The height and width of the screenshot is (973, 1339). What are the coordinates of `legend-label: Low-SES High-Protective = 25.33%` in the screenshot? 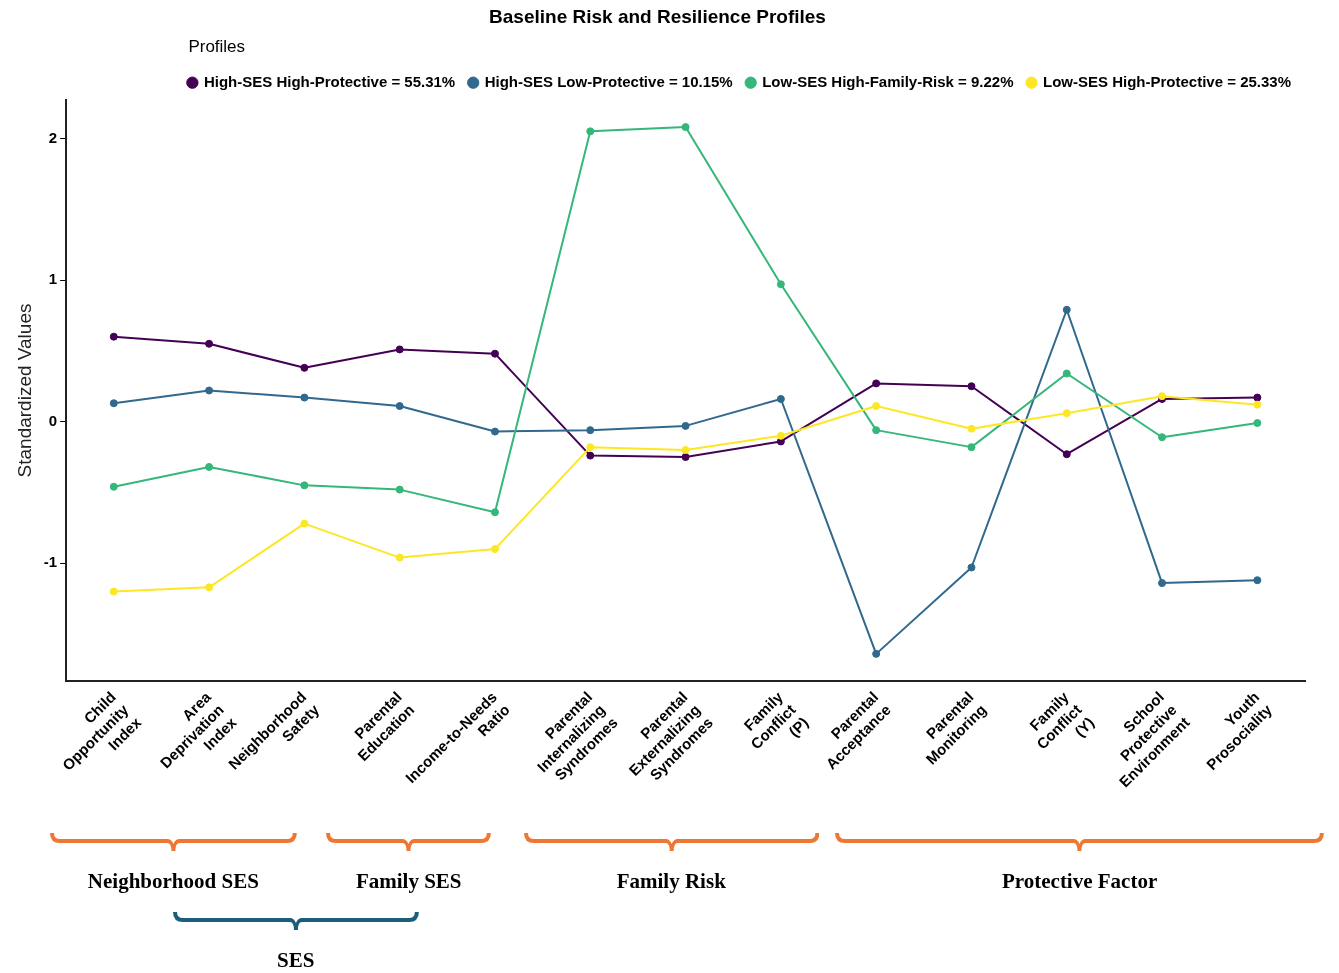 It's located at (1167, 81).